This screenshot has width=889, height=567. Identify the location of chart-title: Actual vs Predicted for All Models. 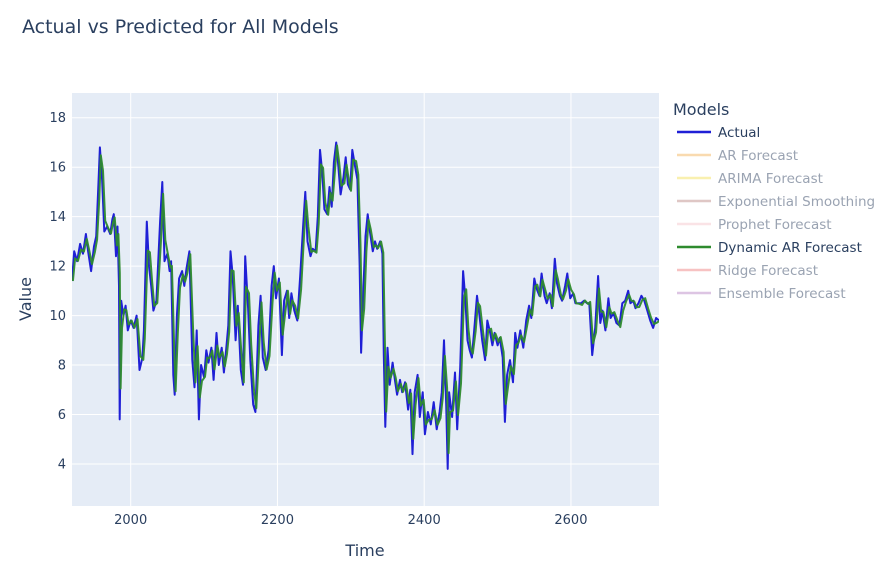
(180, 27).